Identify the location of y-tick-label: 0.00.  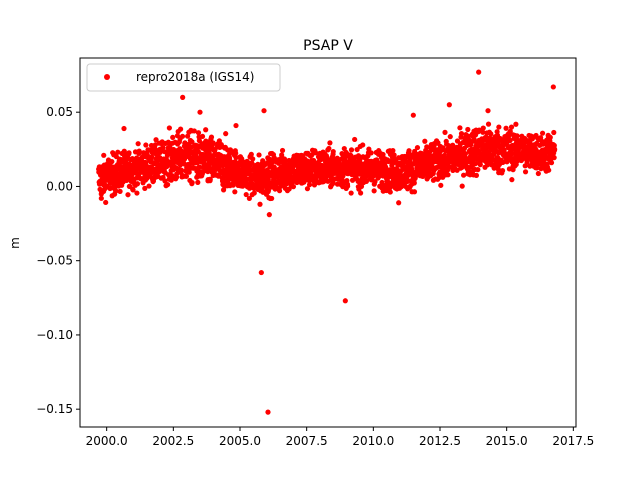
(59, 186).